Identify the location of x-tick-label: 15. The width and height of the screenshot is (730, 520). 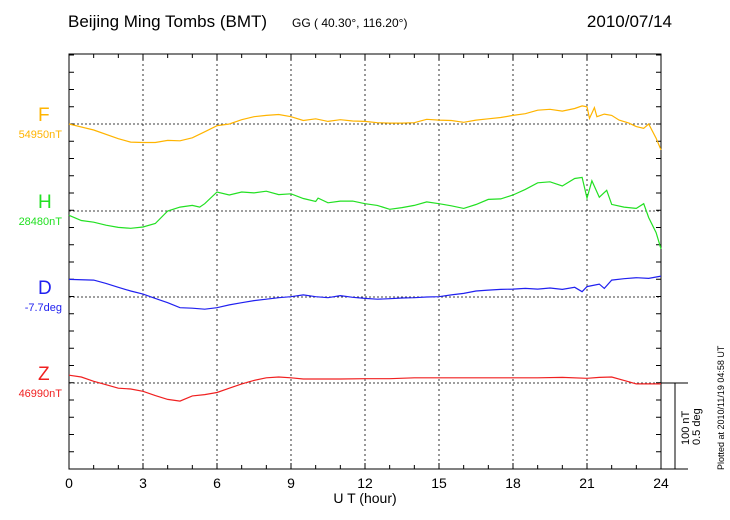
(439, 483).